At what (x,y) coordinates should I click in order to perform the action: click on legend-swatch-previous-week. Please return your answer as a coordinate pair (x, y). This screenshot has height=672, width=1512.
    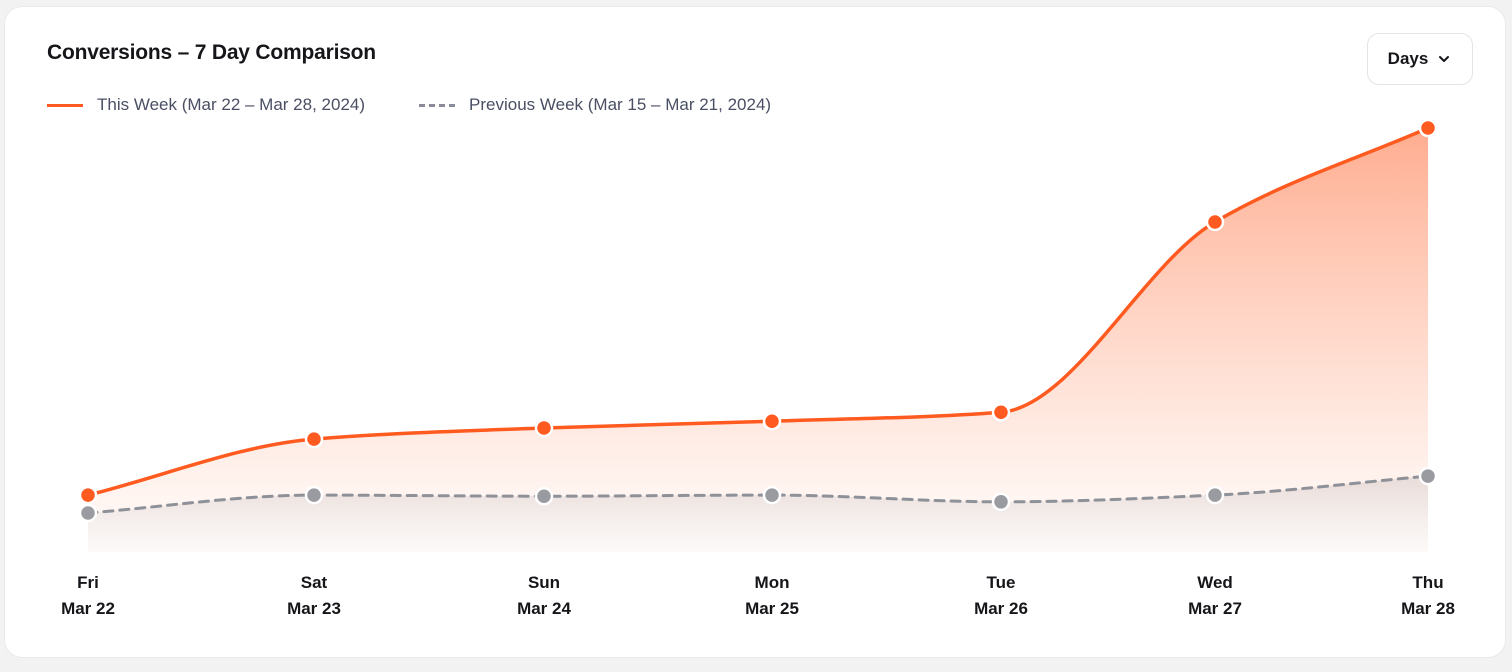
    Looking at the image, I should click on (437, 105).